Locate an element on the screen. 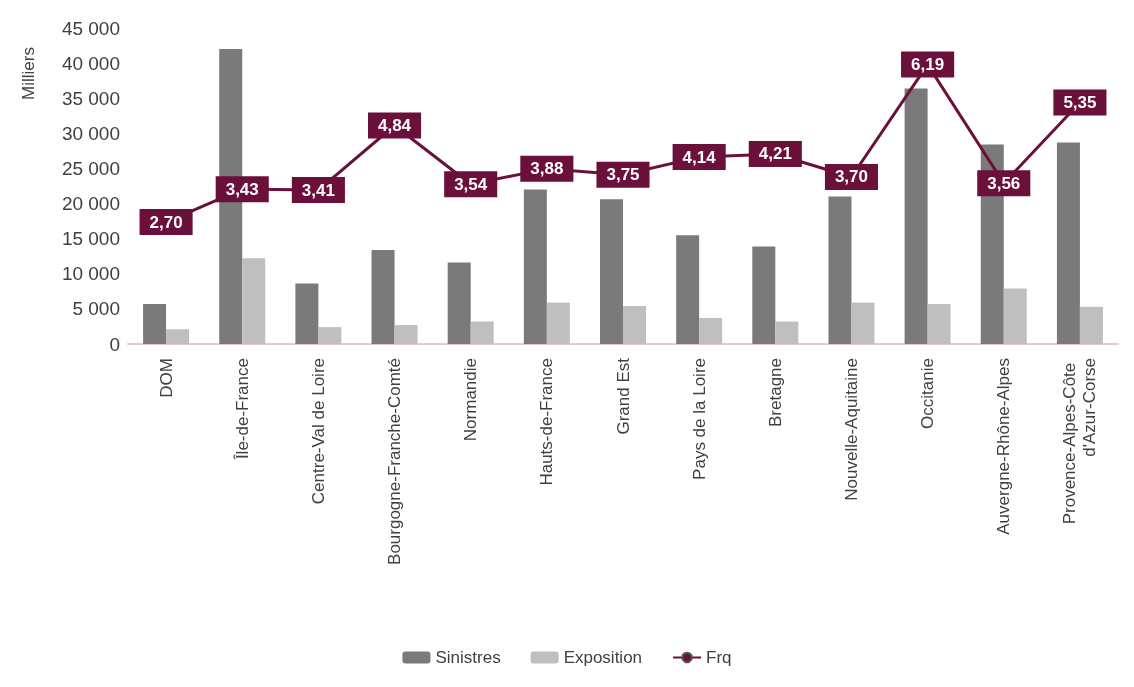 The image size is (1134, 687). data-label: 3,54 is located at coordinates (471, 184).